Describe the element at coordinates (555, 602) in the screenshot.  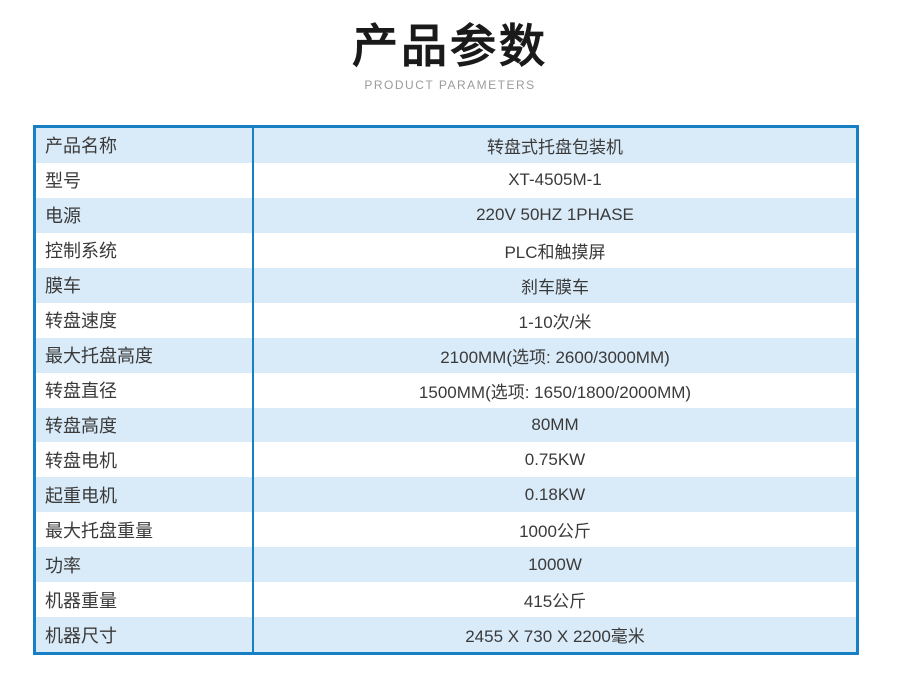
I see `spec-value: 415公斤` at that location.